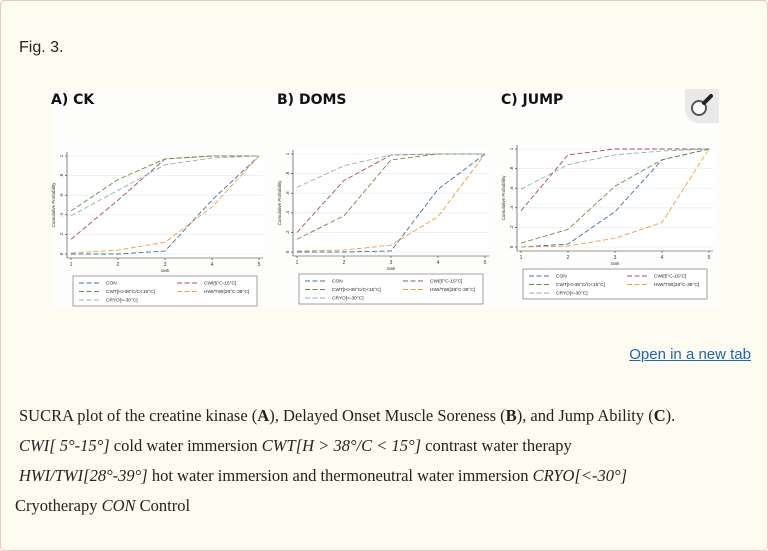 This screenshot has width=768, height=551. I want to click on magnifier-icon, so click(702, 105).